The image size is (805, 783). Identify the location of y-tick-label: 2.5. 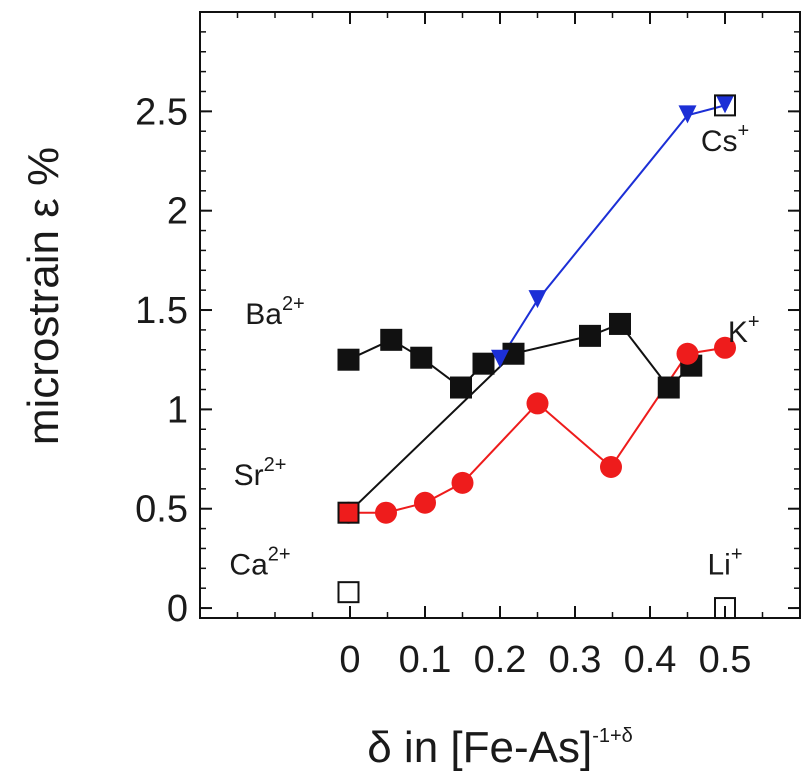
(161, 112).